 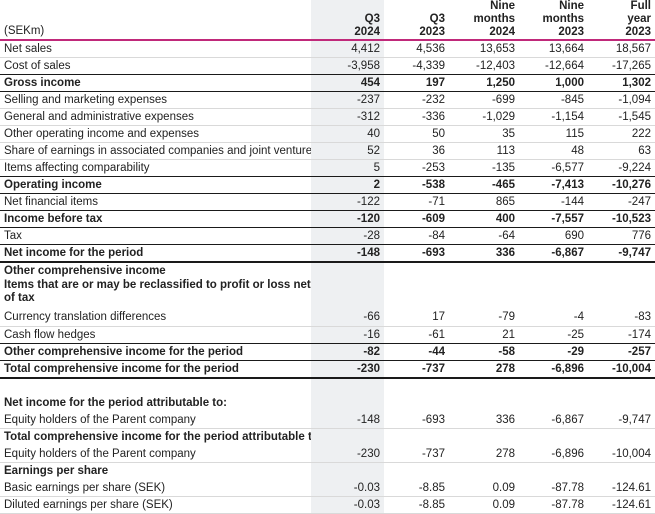 What do you see at coordinates (347, 505) in the screenshot?
I see `cell-value: -0.03` at bounding box center [347, 505].